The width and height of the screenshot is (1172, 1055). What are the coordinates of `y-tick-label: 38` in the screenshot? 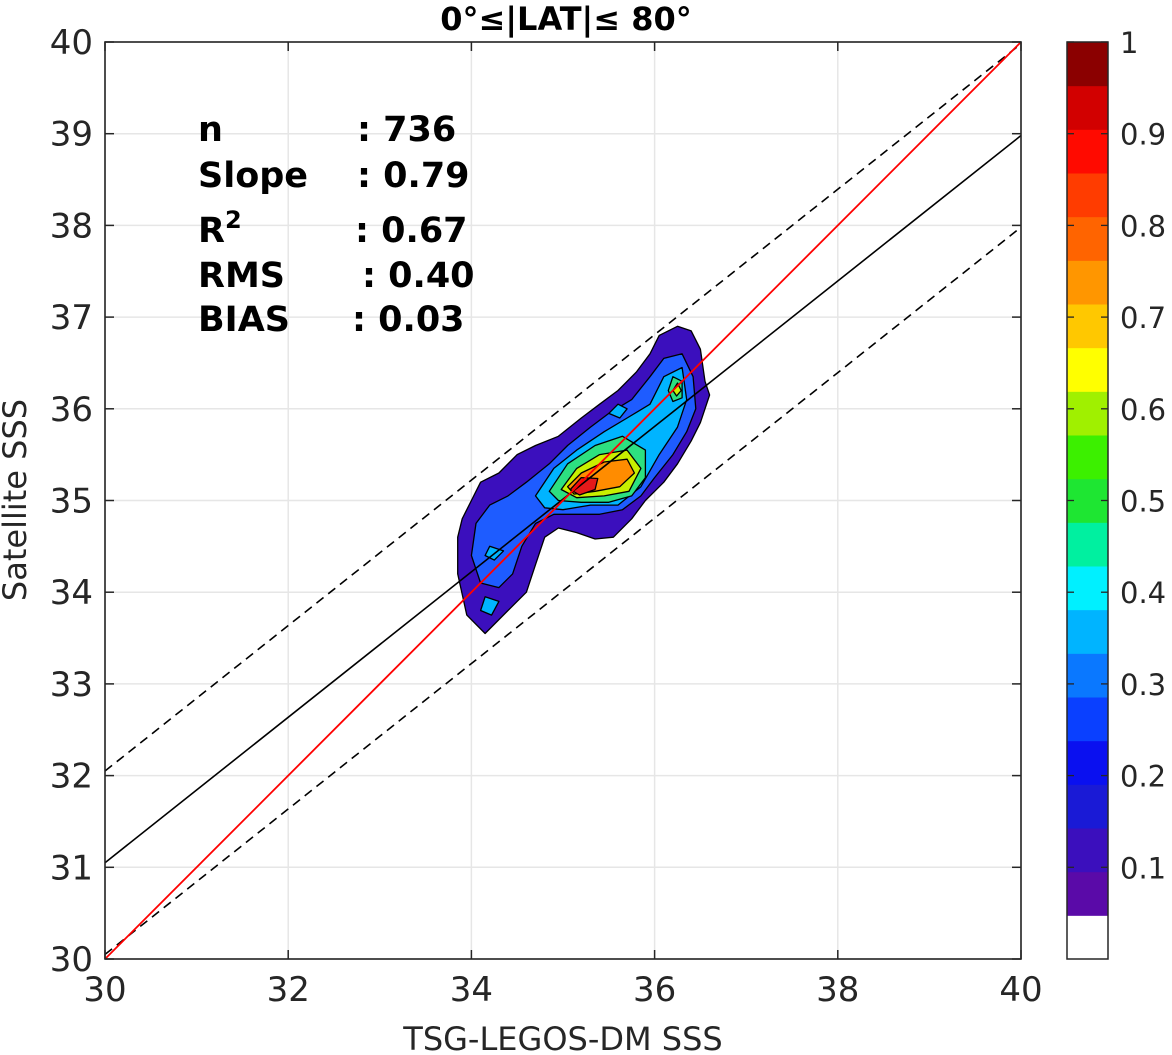 It's located at (71, 226).